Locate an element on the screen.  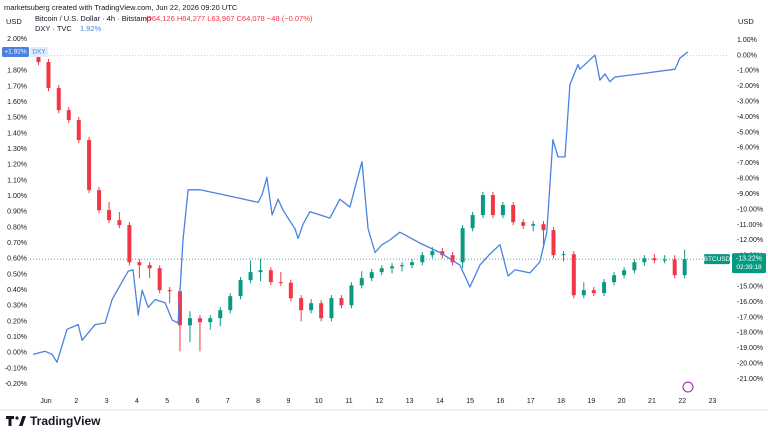
x-tick-label: 19 is located at coordinates (591, 401).